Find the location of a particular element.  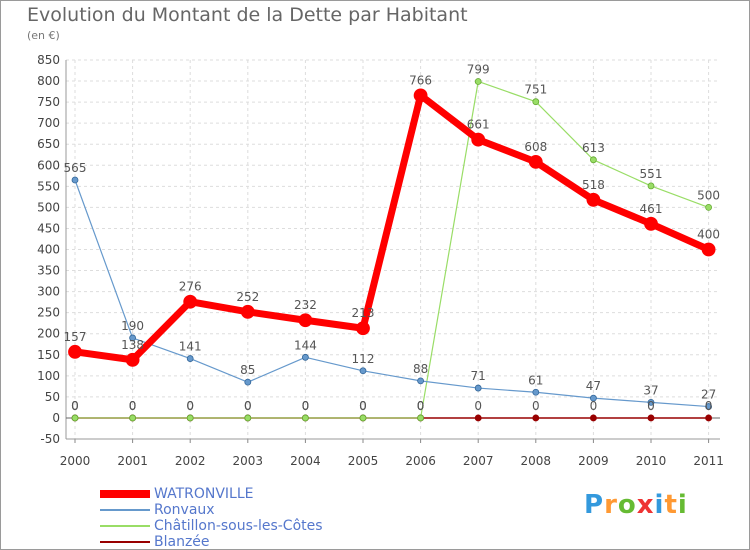

data-label-0: 608 is located at coordinates (535, 147).